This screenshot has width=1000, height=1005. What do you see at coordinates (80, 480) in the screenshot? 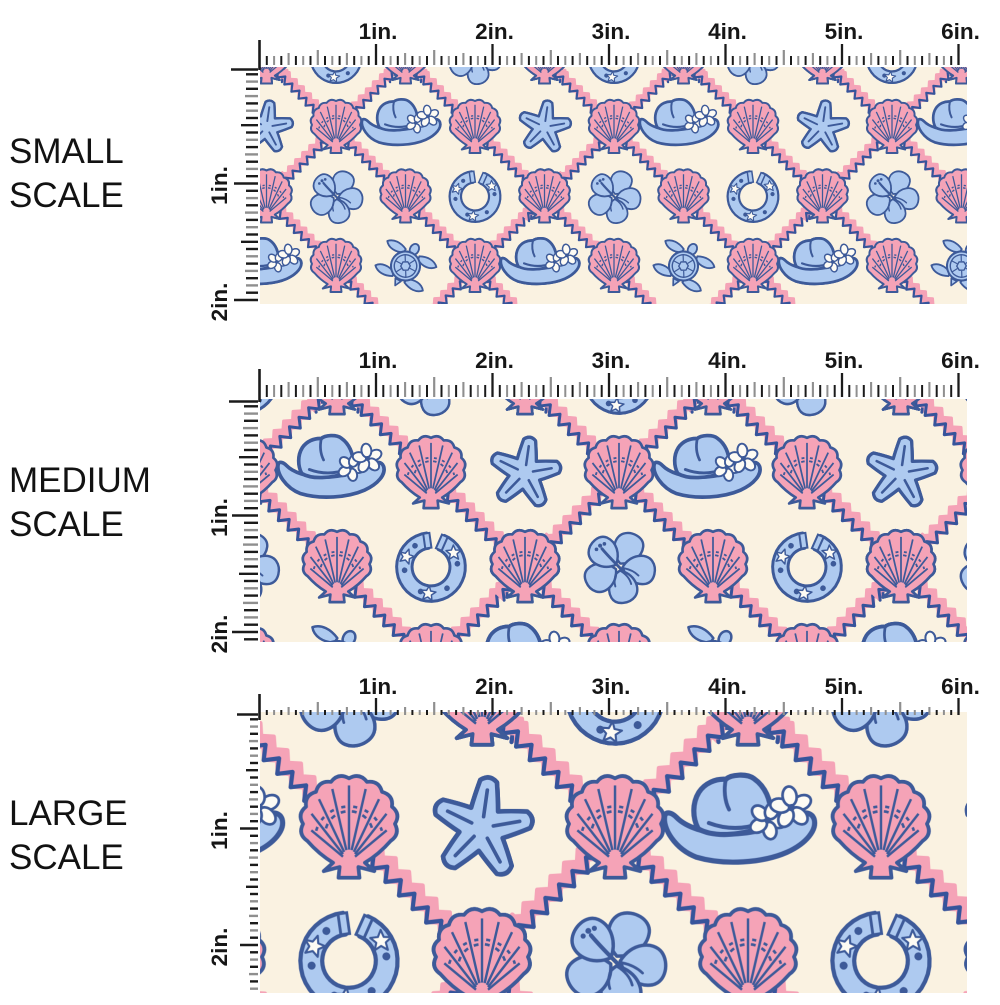
I see `svg-text: MEDIUM` at bounding box center [80, 480].